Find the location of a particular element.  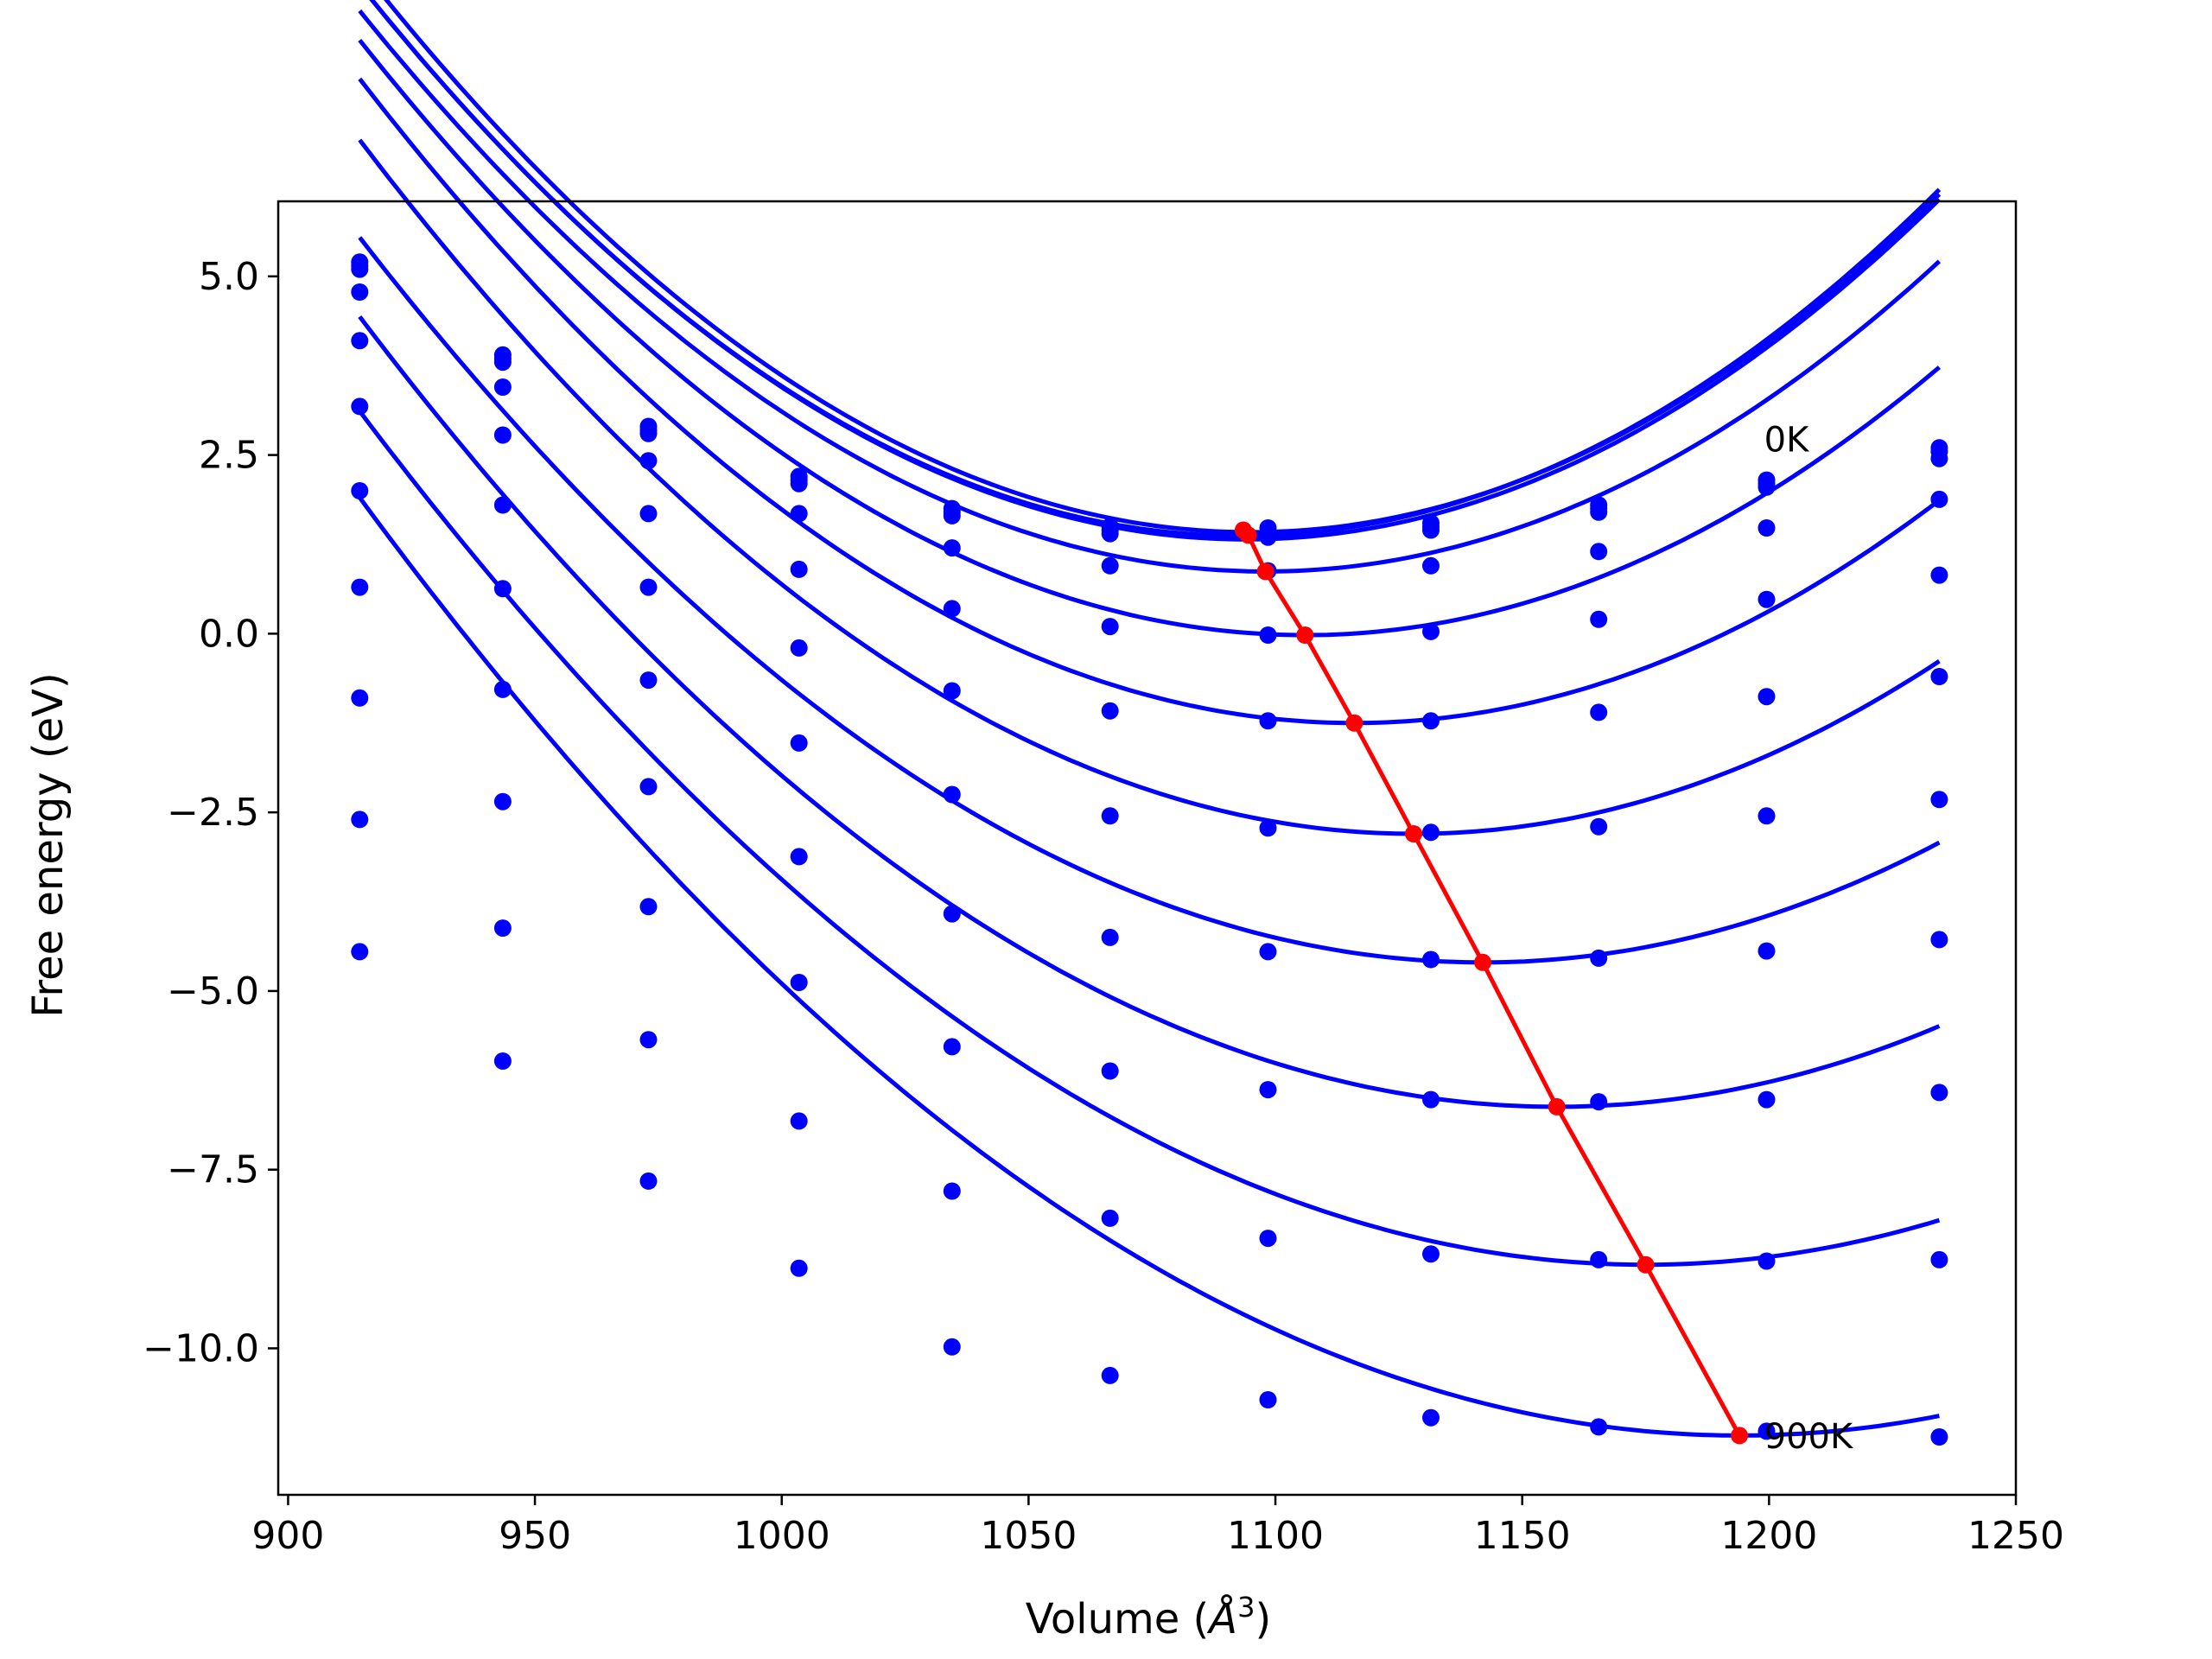

x-axis-title: Volume (Å3) is located at coordinates (1148, 1617).